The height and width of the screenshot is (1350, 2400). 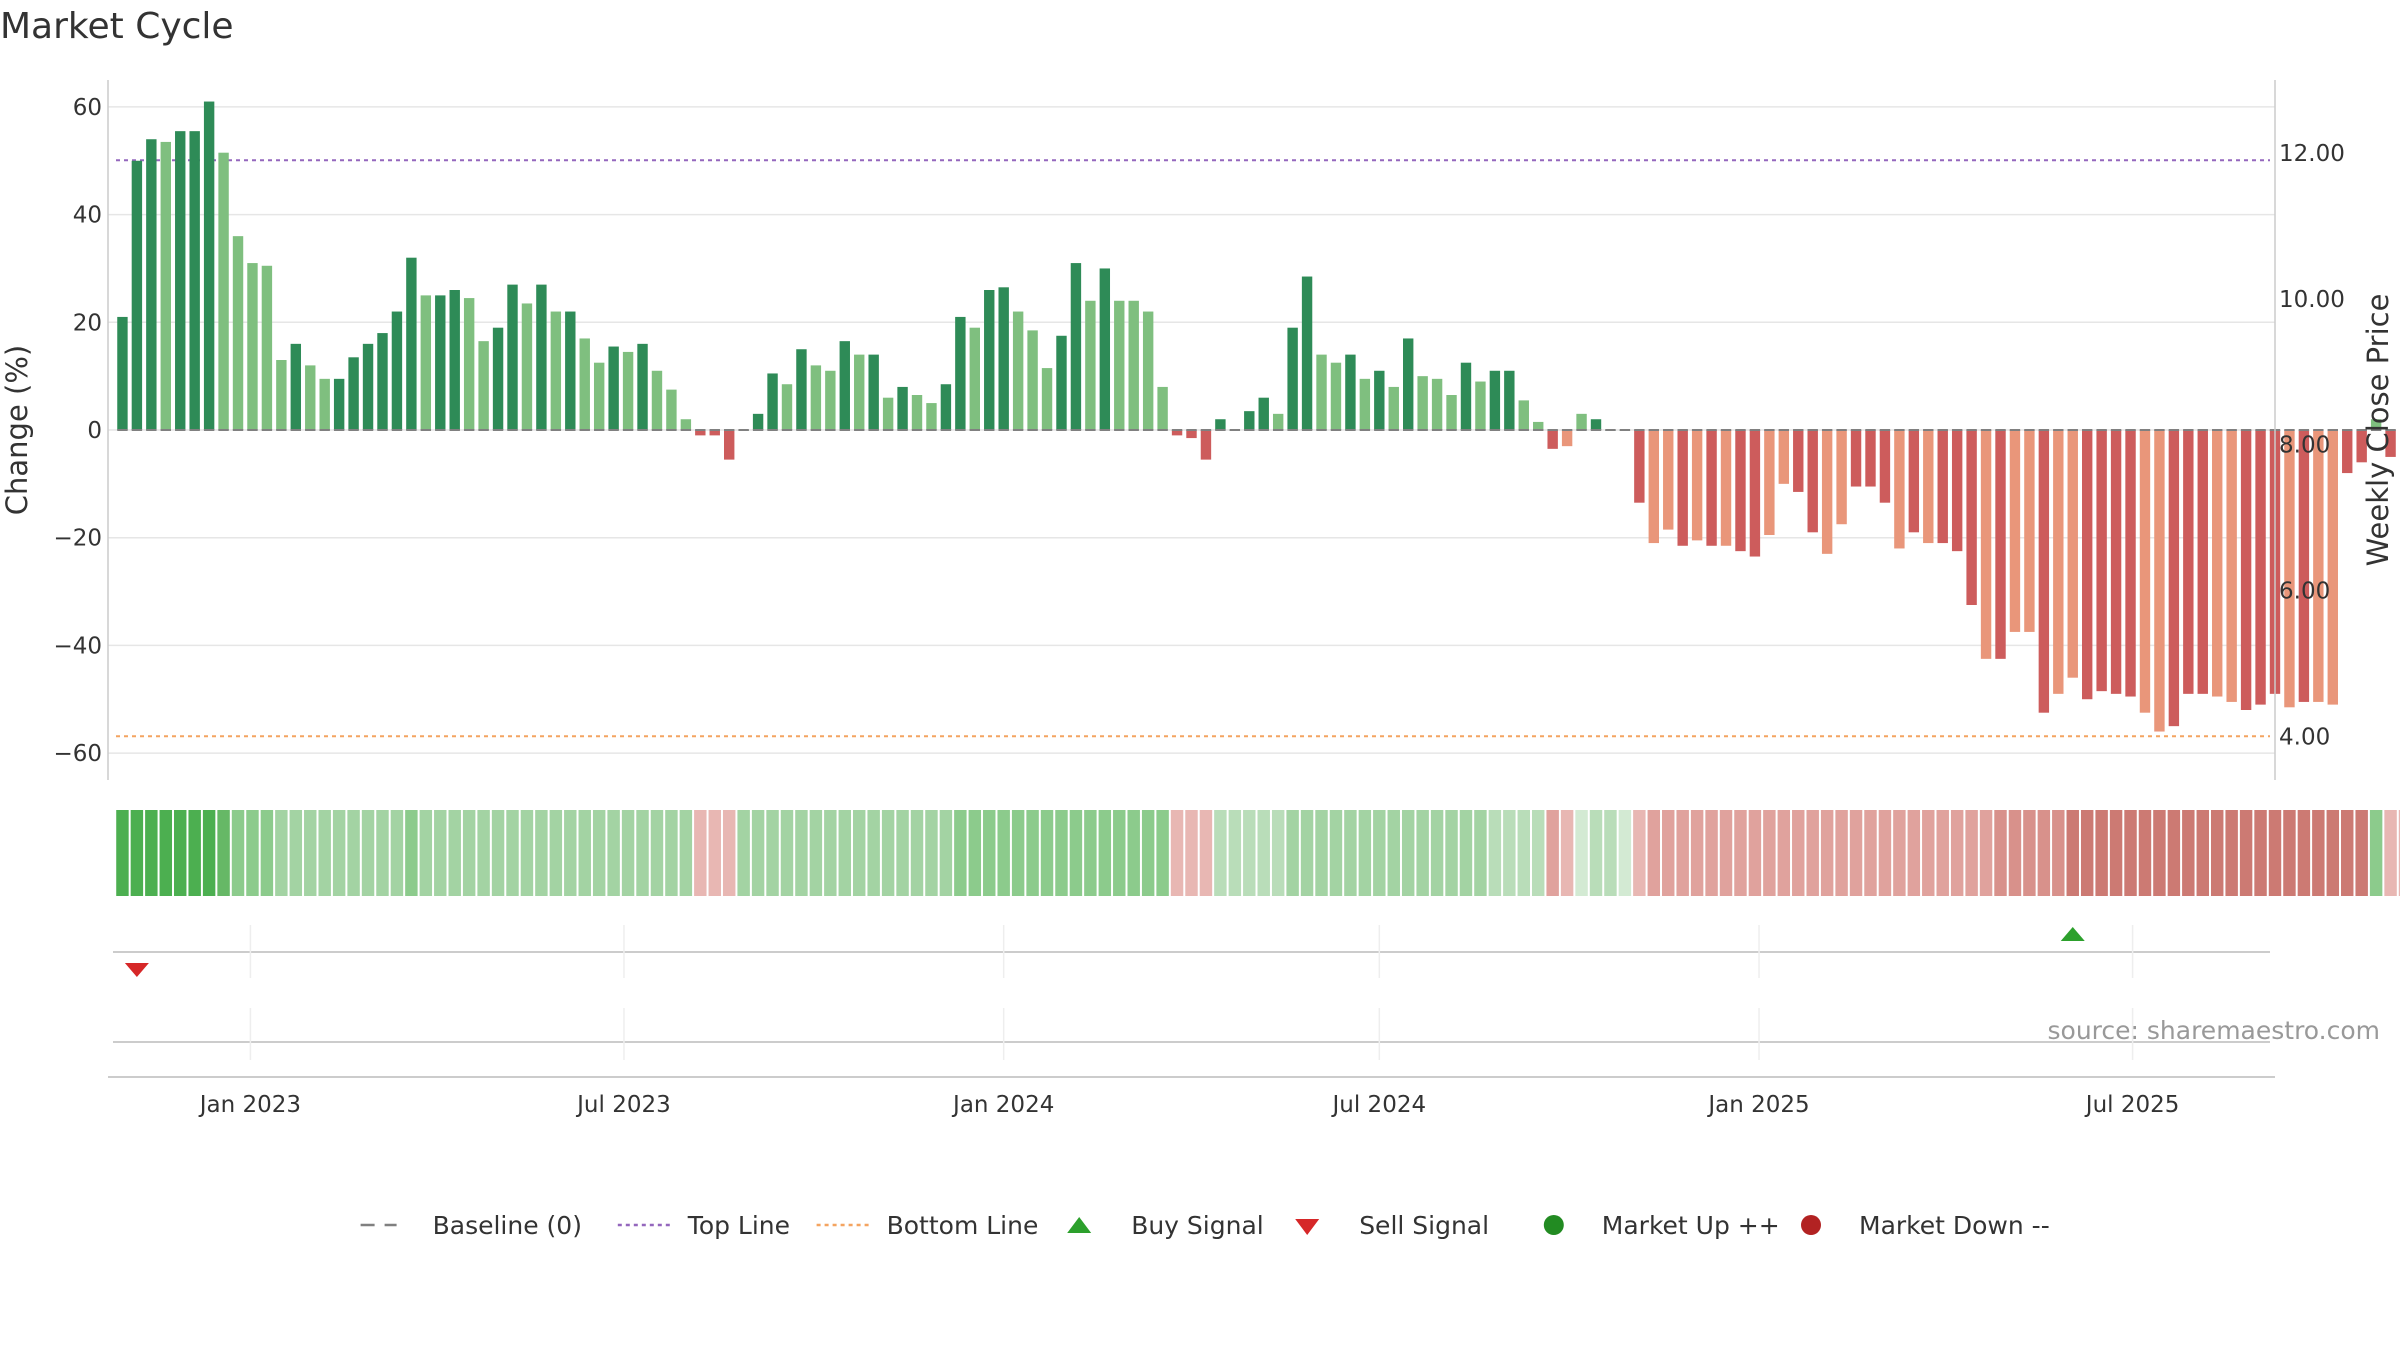 I want to click on legend-item: Baseline (0), so click(x=471, y=1225).